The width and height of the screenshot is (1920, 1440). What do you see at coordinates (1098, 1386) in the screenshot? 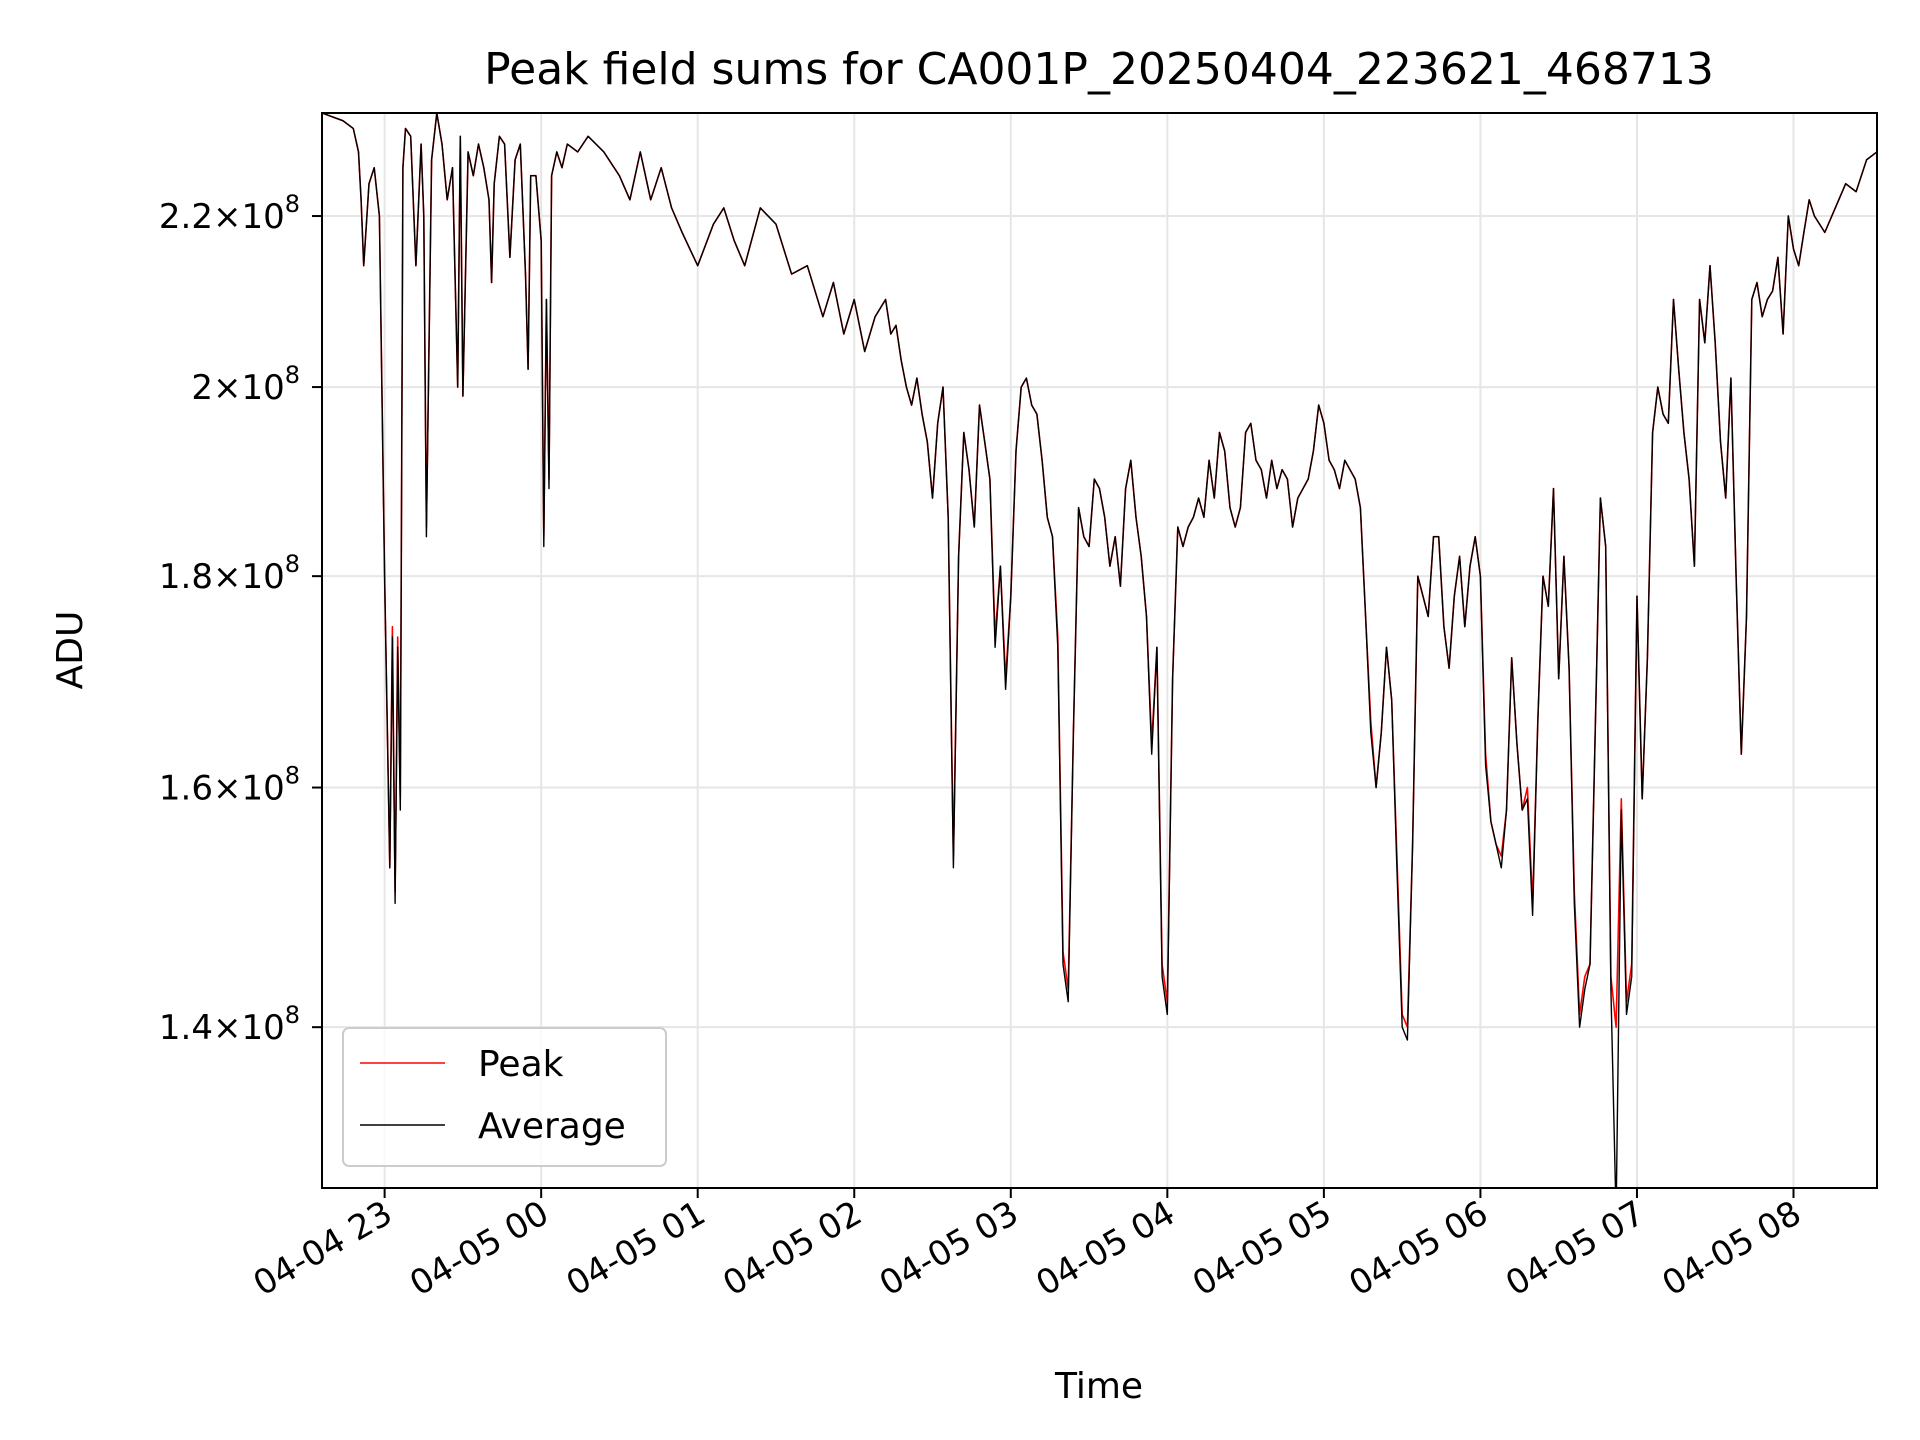
I see `x-axis-label: Time` at bounding box center [1098, 1386].